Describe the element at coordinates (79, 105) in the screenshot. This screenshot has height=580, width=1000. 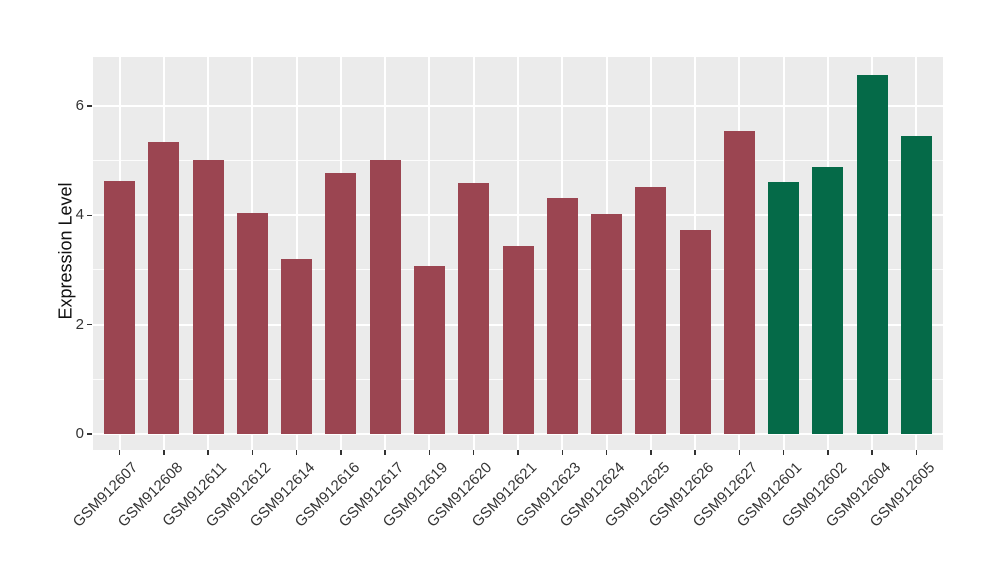
I see `y-tick-label: 6` at that location.